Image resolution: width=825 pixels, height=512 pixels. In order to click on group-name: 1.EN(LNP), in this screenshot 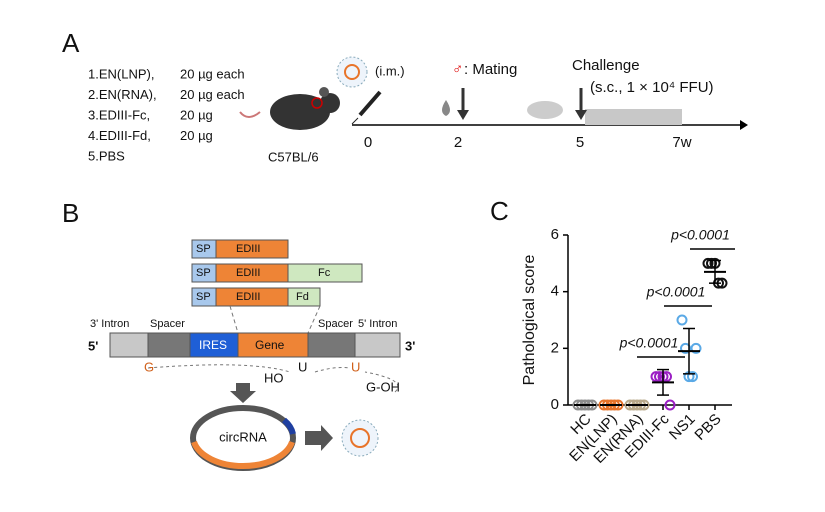, I will do `click(121, 73)`.